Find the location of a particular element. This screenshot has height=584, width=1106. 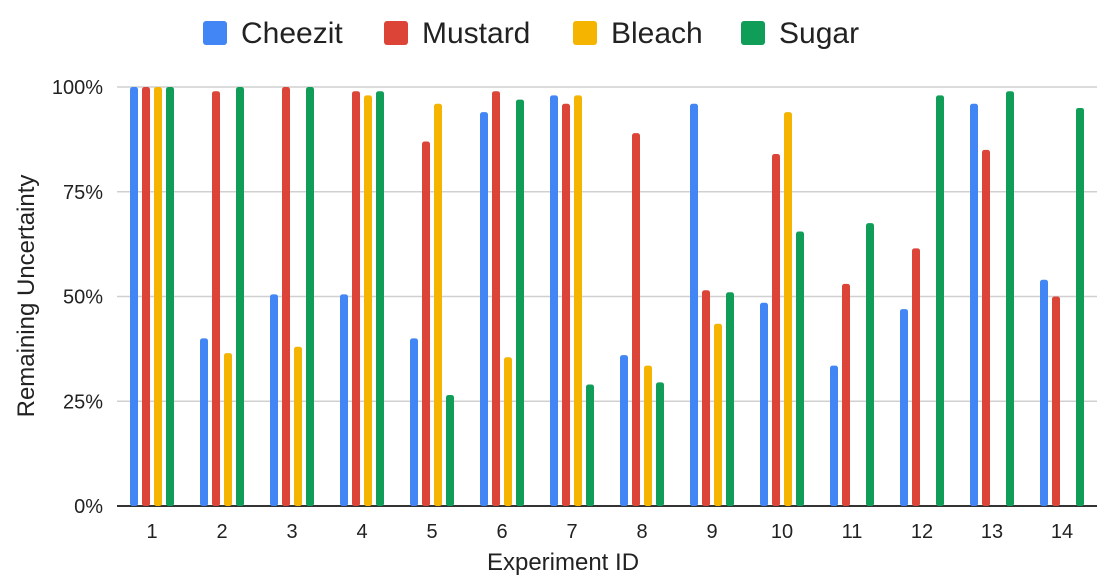

legend-item-cheezit: Cheezit is located at coordinates (273, 33).